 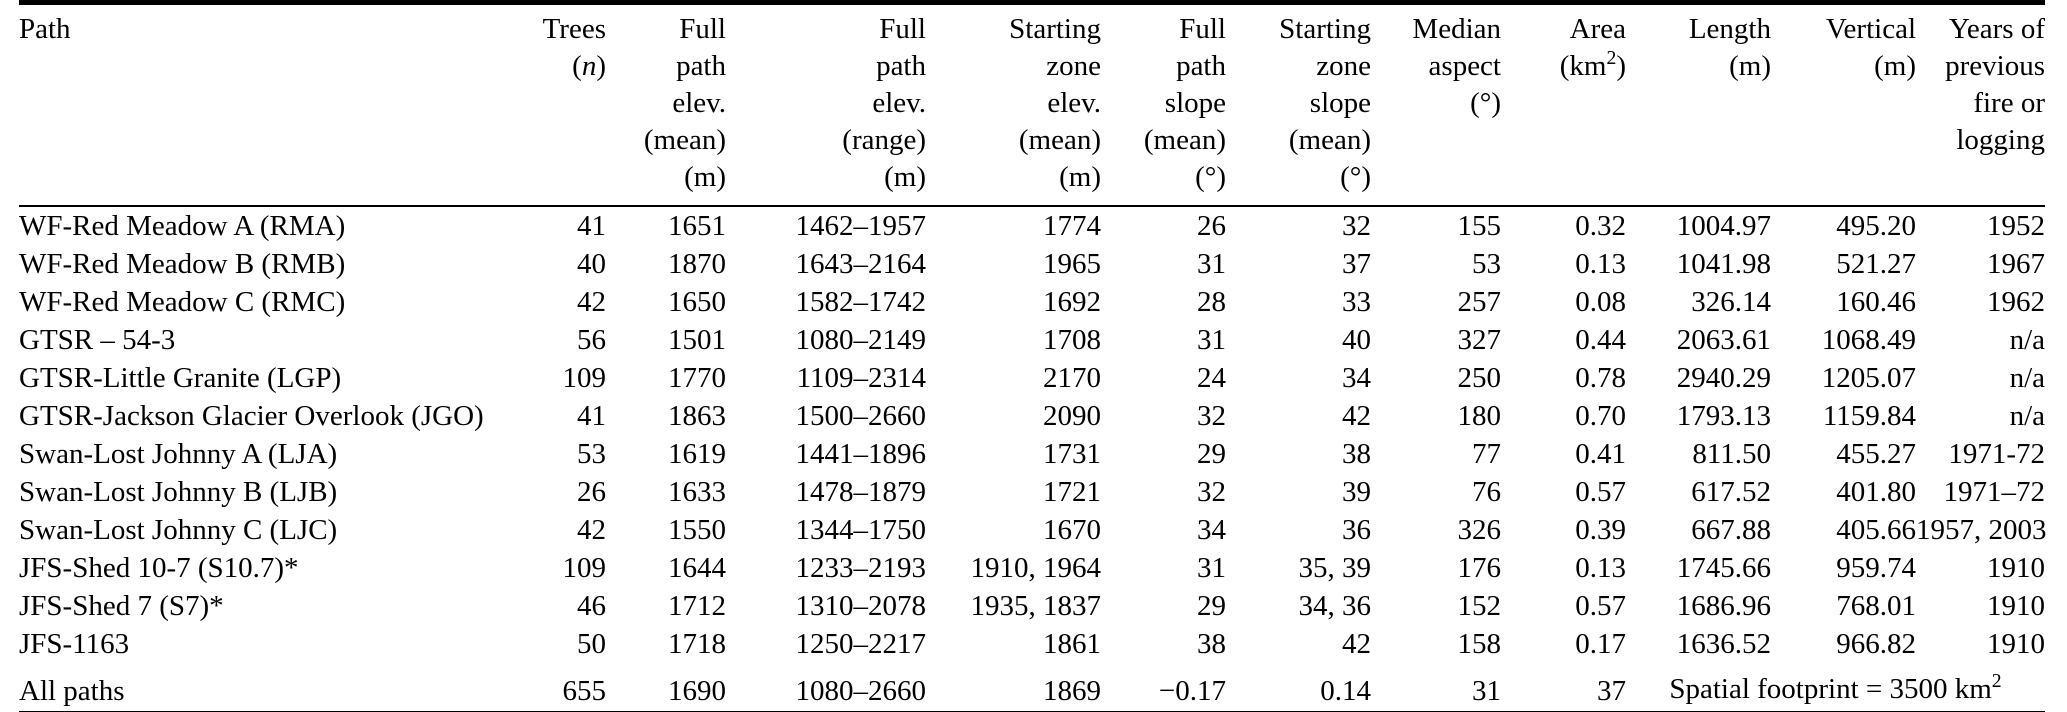 What do you see at coordinates (1723, 416) in the screenshot?
I see `cell-length: 1793.13` at bounding box center [1723, 416].